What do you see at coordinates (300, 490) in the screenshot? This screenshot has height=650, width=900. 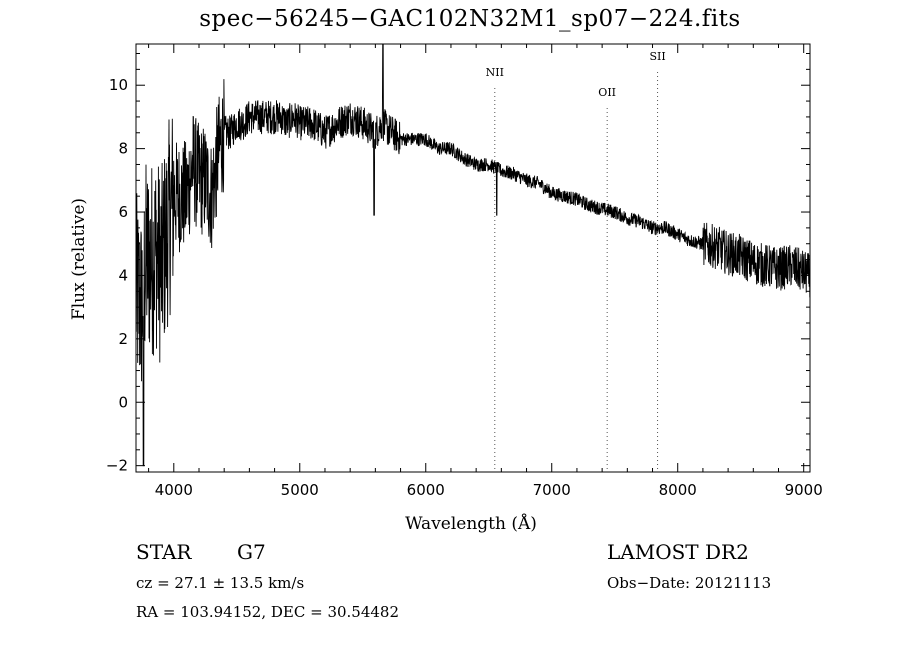 I see `x-tick-label: 5000` at bounding box center [300, 490].